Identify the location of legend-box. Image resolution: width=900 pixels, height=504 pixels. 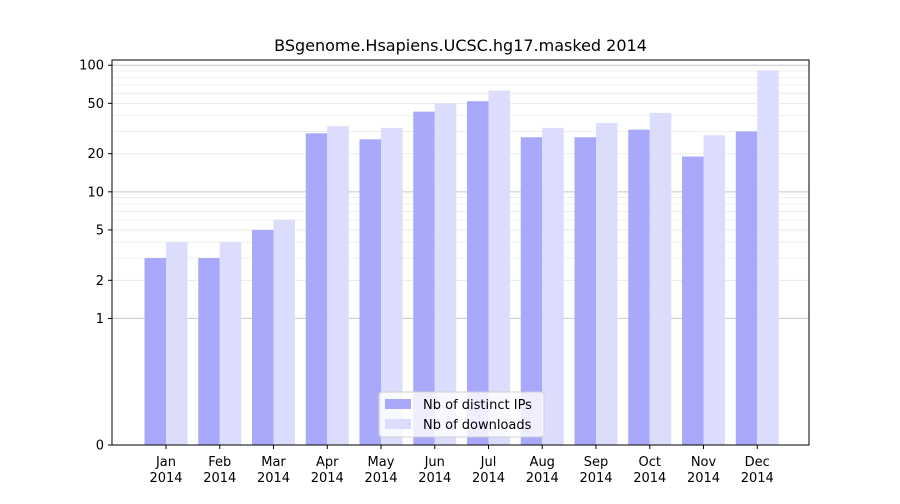
(461, 414).